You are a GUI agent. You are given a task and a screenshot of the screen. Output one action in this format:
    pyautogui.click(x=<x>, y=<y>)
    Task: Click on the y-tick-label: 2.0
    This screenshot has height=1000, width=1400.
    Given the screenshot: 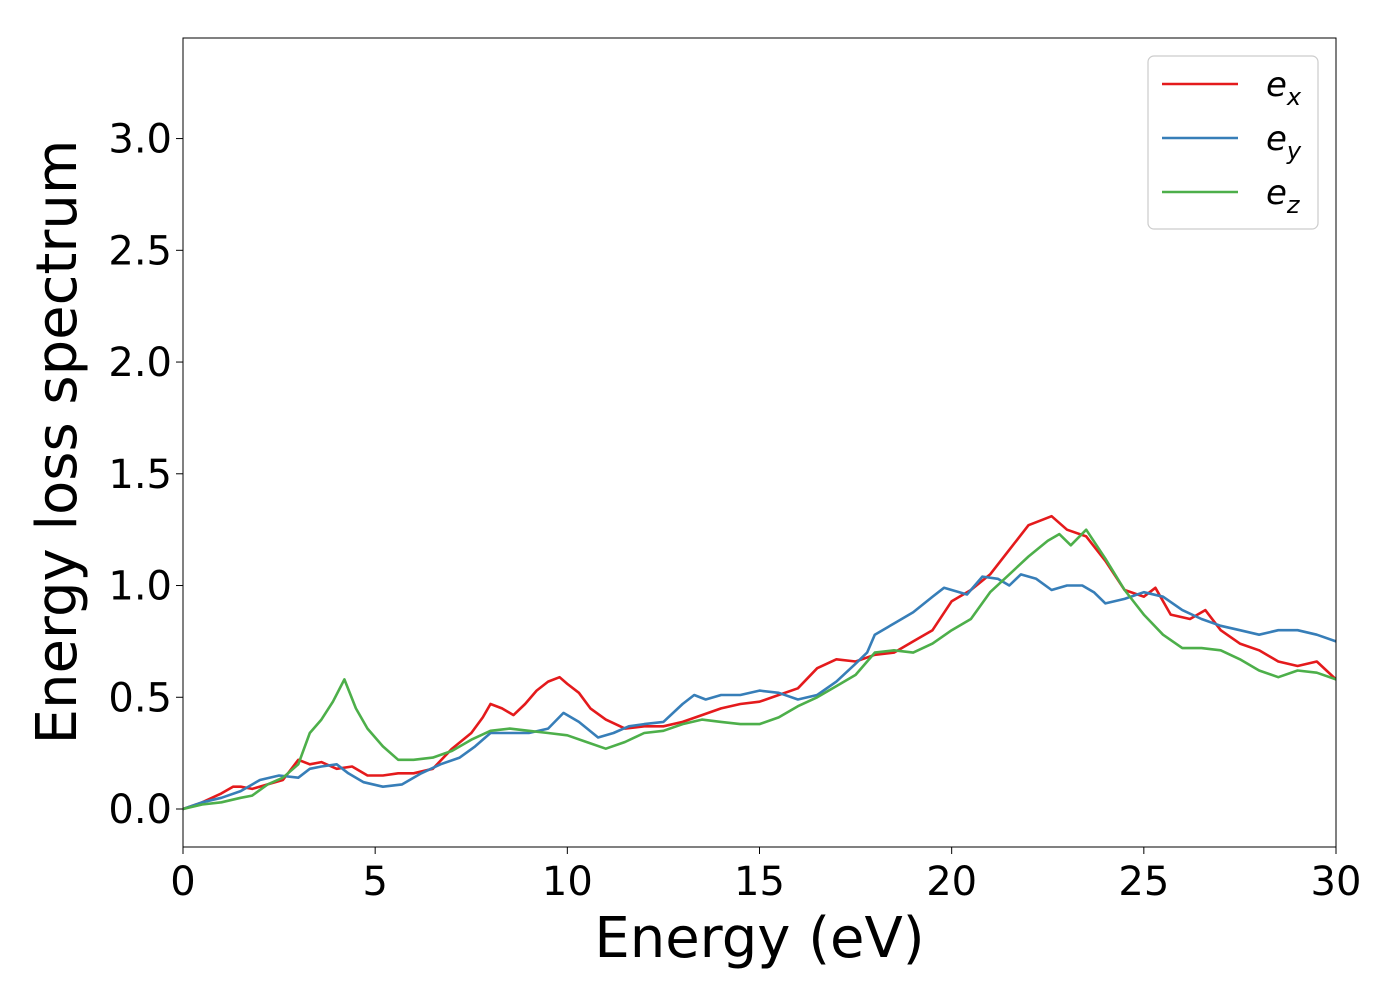 What is the action you would take?
    pyautogui.click(x=140, y=363)
    